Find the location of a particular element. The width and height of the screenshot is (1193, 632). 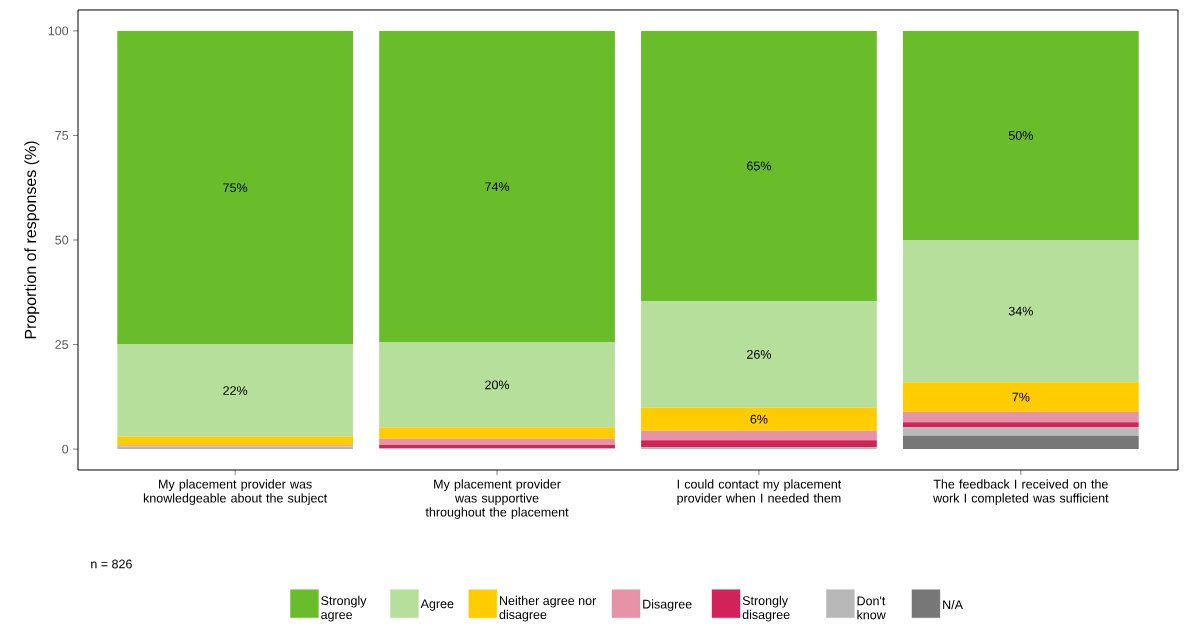

x-tick-label: I could contact my placement provider when I needed them is located at coordinates (759, 492).